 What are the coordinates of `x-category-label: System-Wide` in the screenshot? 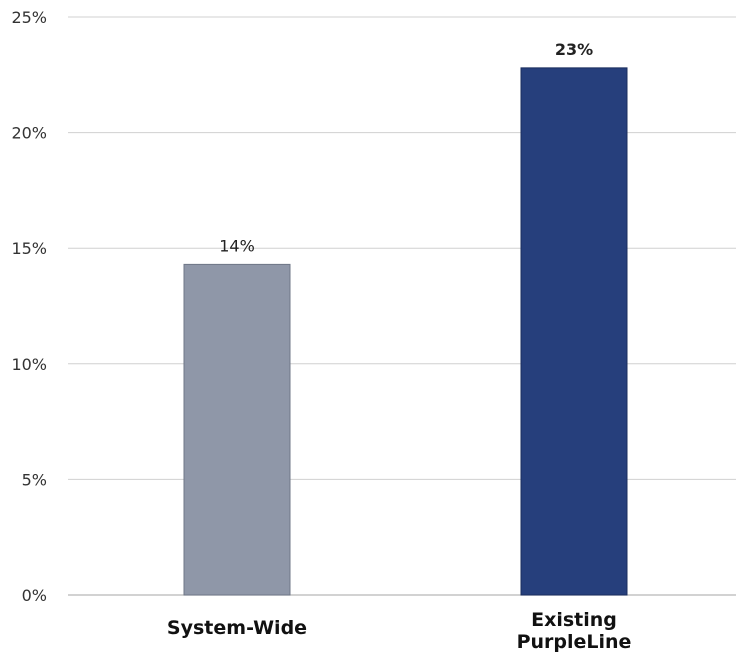 It's located at (237, 628).